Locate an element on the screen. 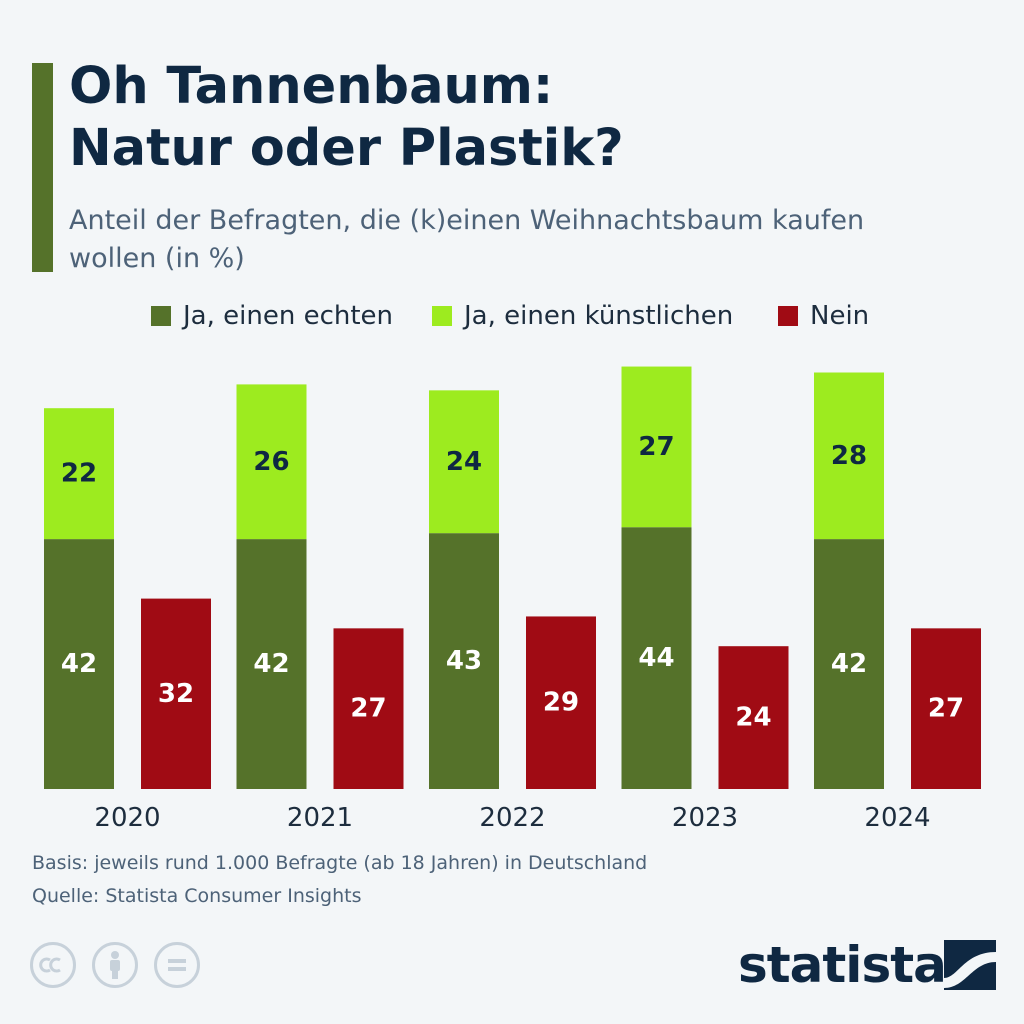 The width and height of the screenshot is (1024, 1024). title-accent-bar is located at coordinates (42, 167).